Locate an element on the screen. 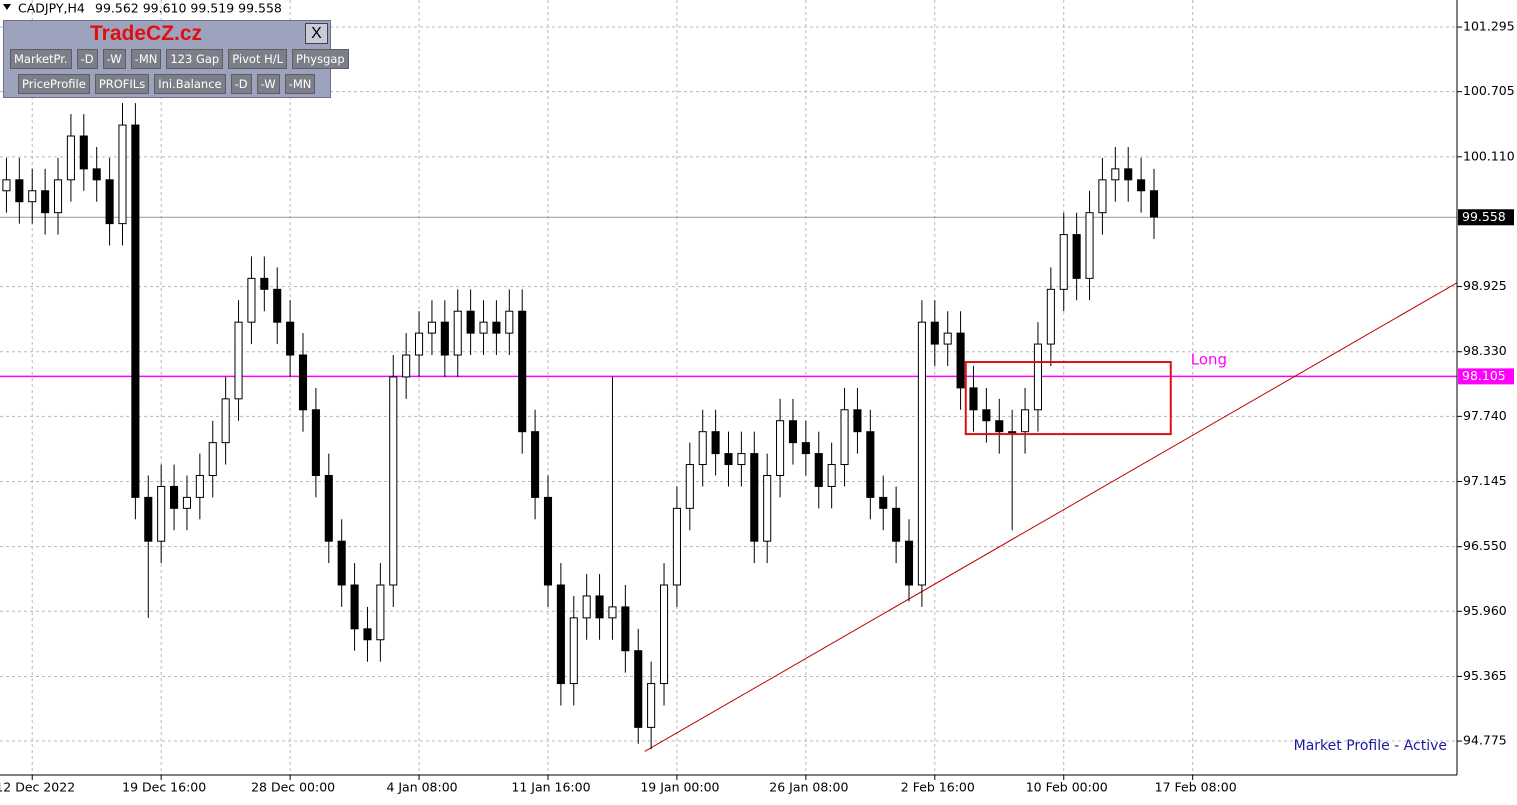 Image resolution: width=1517 pixels, height=805 pixels. x-tick-label: 28 Dec 00:00 is located at coordinates (293, 787).